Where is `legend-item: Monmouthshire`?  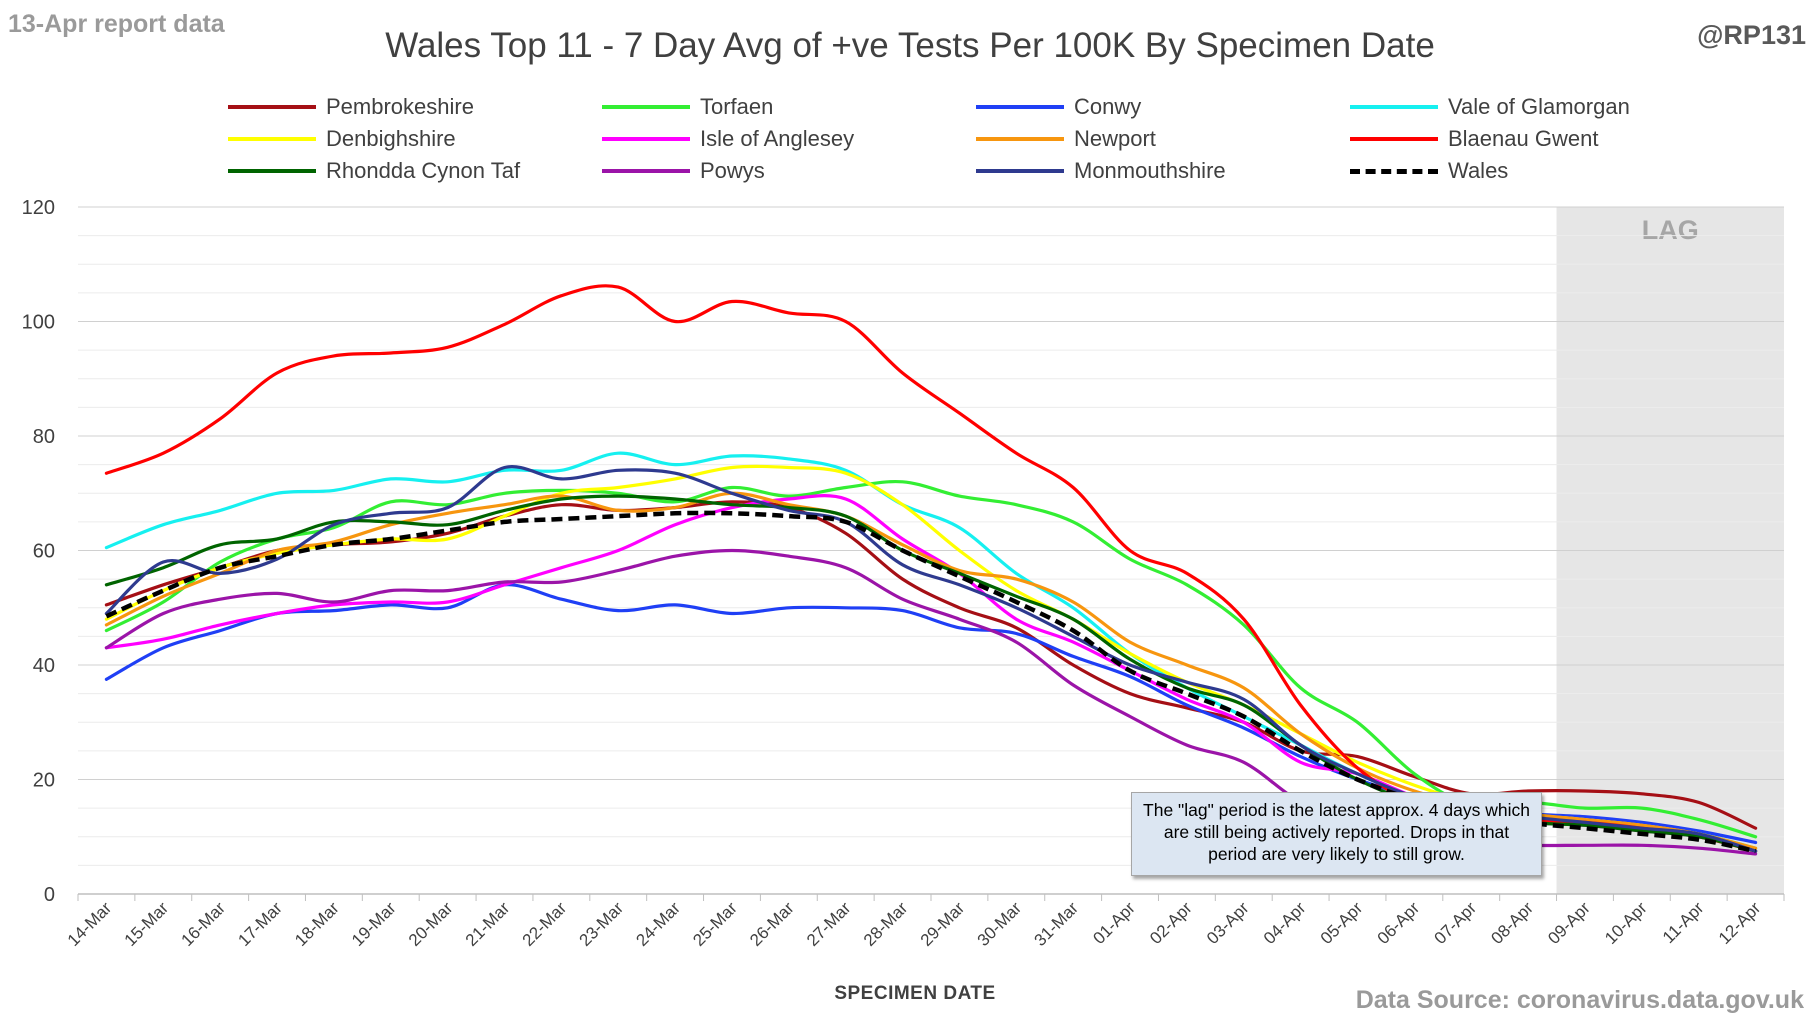 legend-item: Monmouthshire is located at coordinates (1101, 171).